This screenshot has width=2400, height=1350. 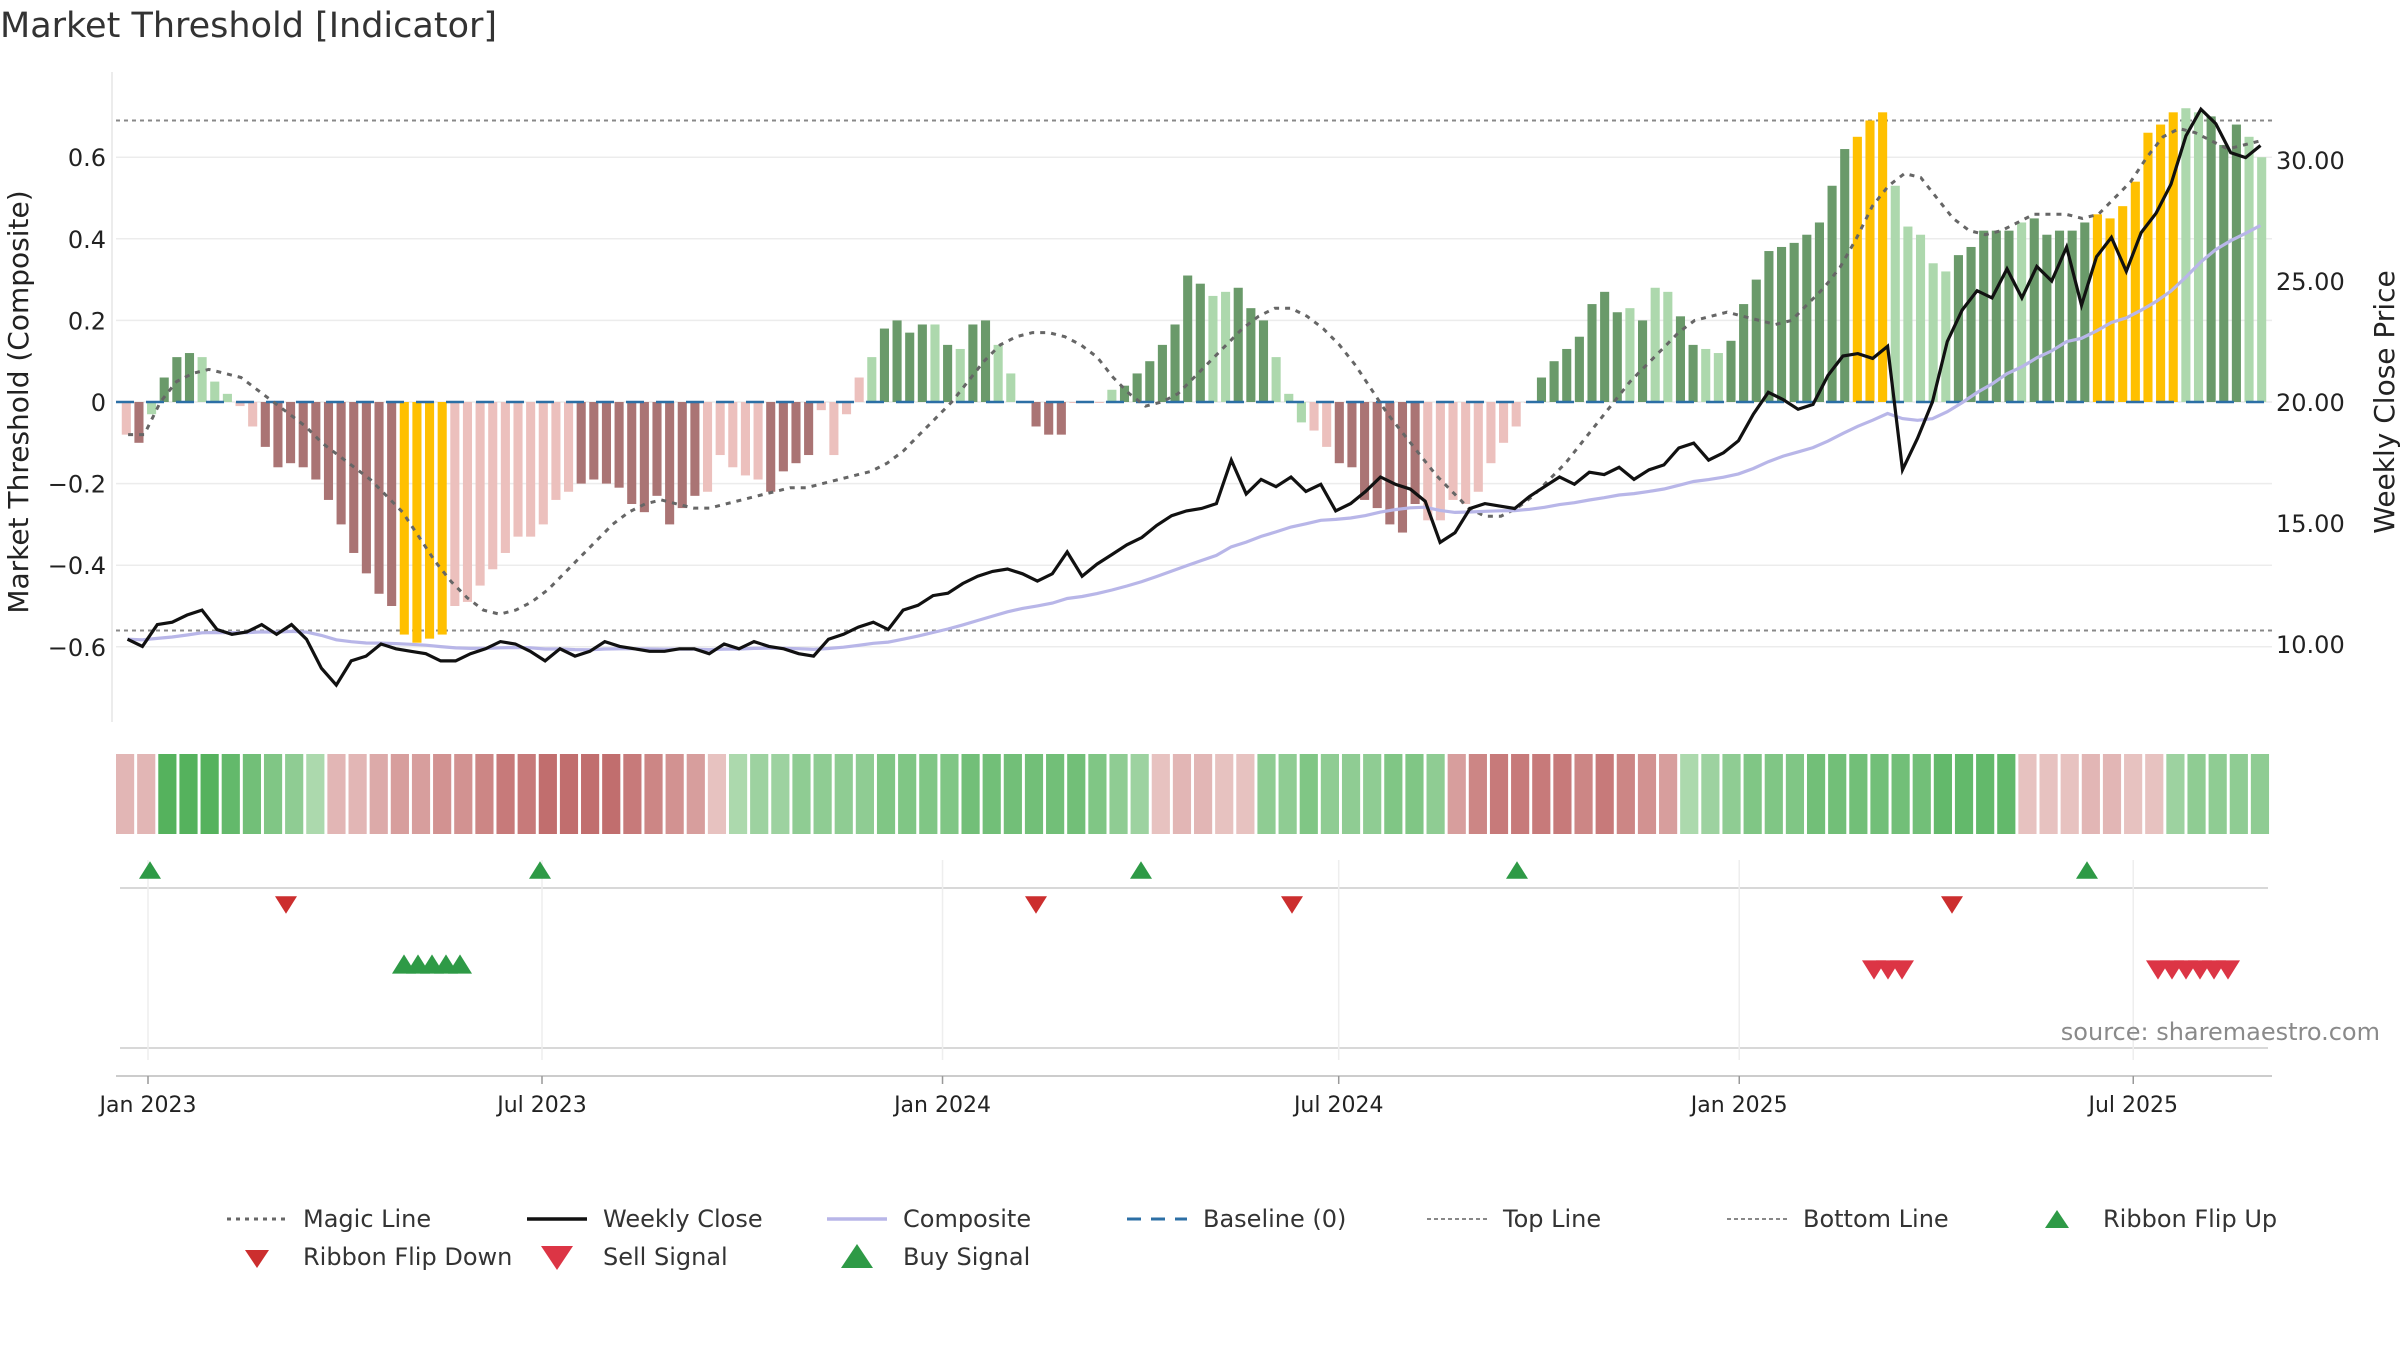 I want to click on legend-bottom-line: Bottom Line, so click(x=1875, y=1219).